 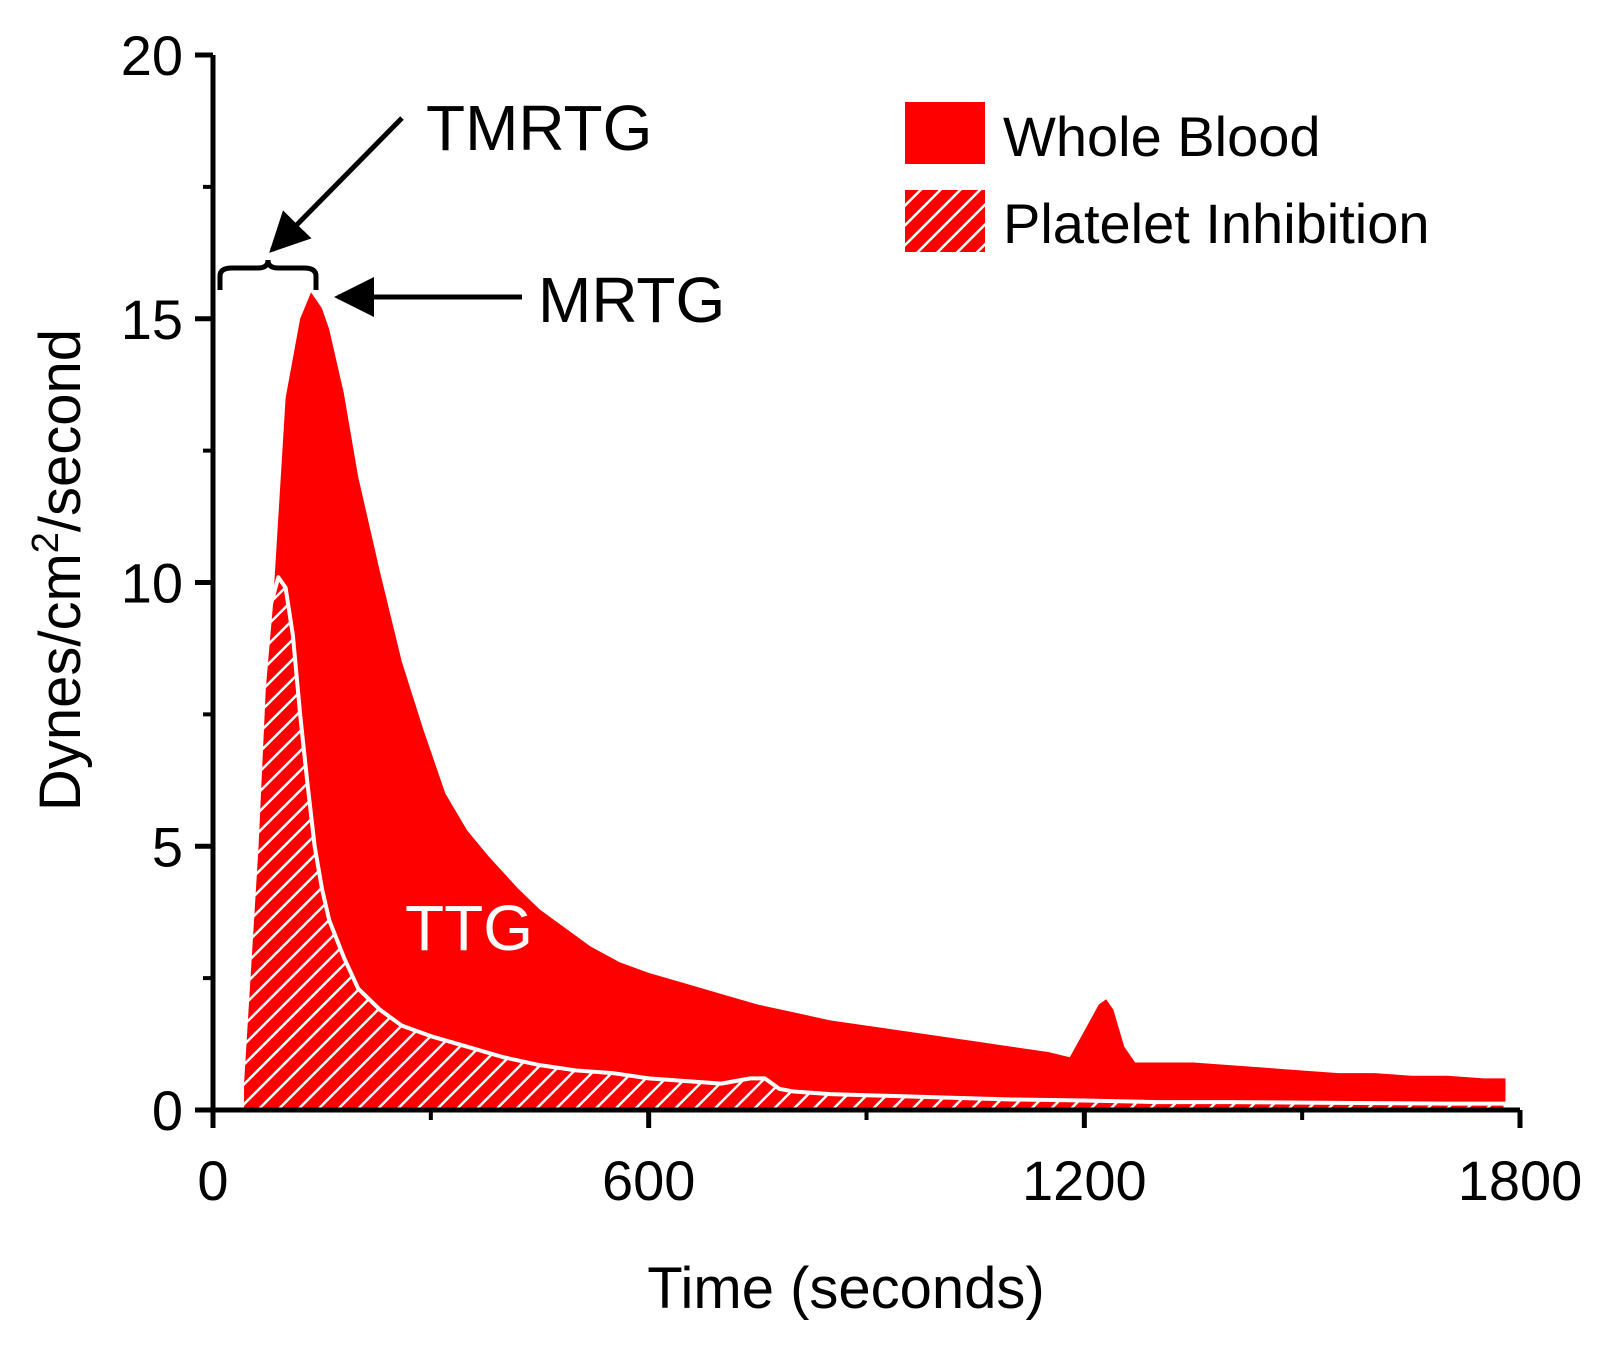 What do you see at coordinates (945, 133) in the screenshot?
I see `legend-swatch-whole-blood` at bounding box center [945, 133].